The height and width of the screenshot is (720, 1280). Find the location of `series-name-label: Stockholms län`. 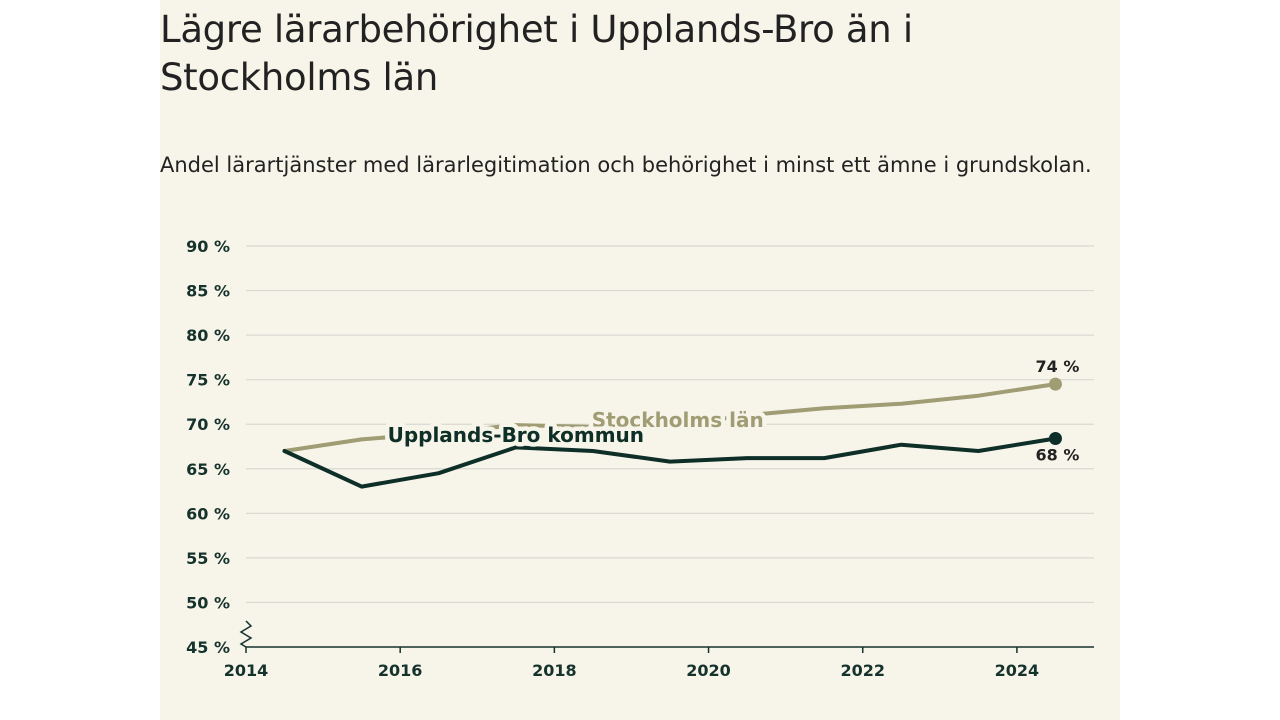

series-name-label: Stockholms län is located at coordinates (678, 420).